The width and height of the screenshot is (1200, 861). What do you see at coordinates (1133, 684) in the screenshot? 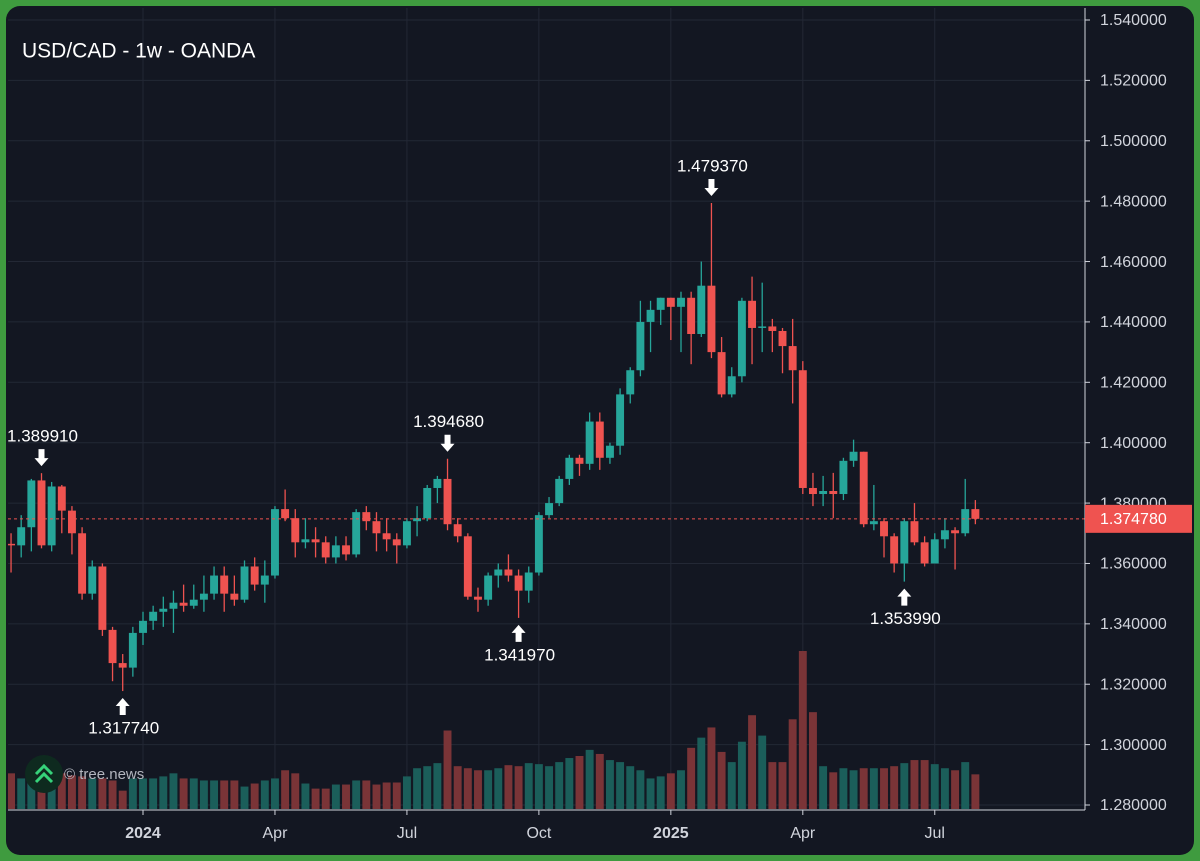
I see `y-tick-label: 1.320000` at bounding box center [1133, 684].